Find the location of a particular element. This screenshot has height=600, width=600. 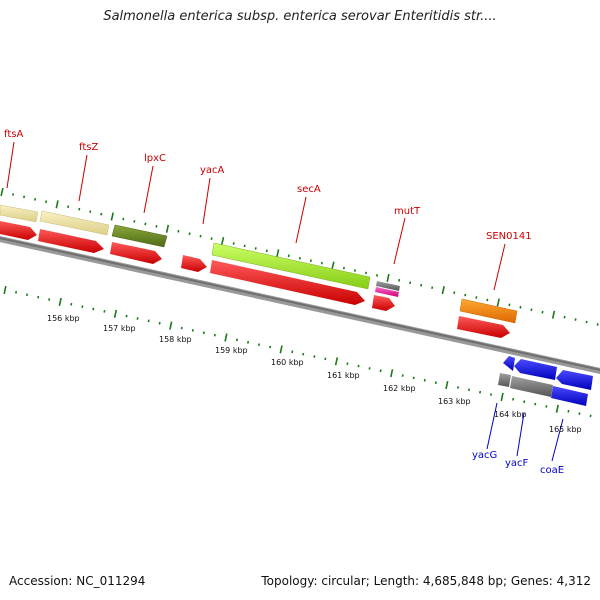

accession-text: Accession: NC_011294 is located at coordinates (77, 581).